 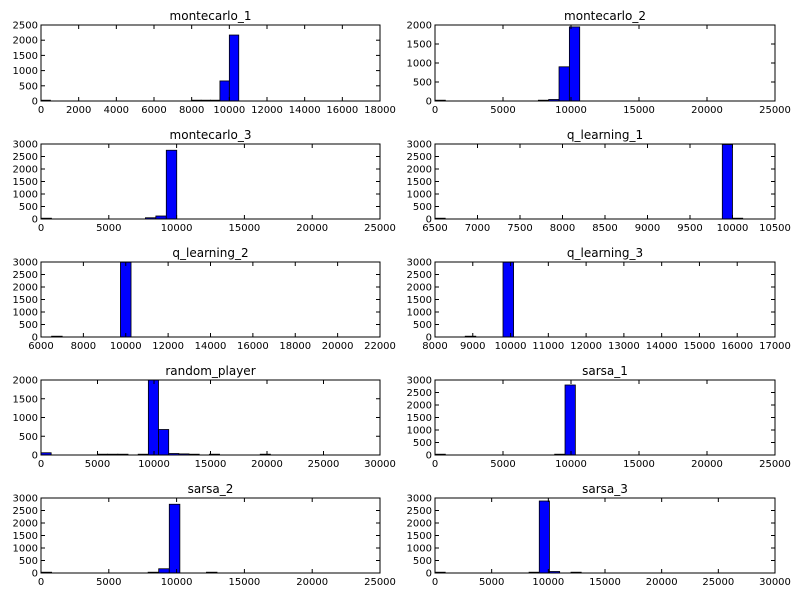 What do you see at coordinates (605, 135) in the screenshot?
I see `subplot-title: q_learning_1` at bounding box center [605, 135].